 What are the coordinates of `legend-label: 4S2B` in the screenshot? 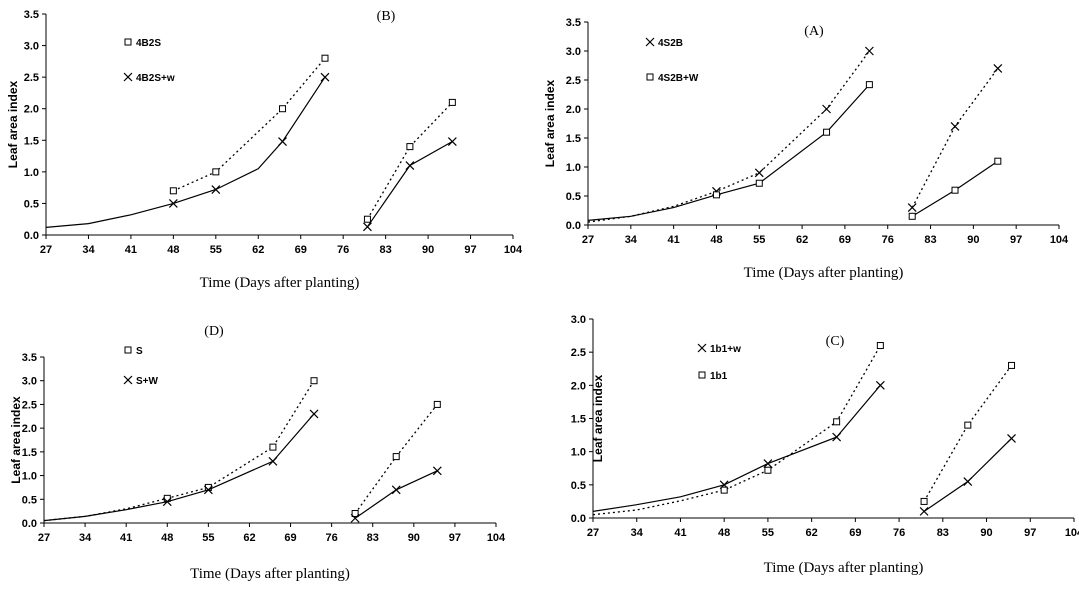 It's located at (670, 43).